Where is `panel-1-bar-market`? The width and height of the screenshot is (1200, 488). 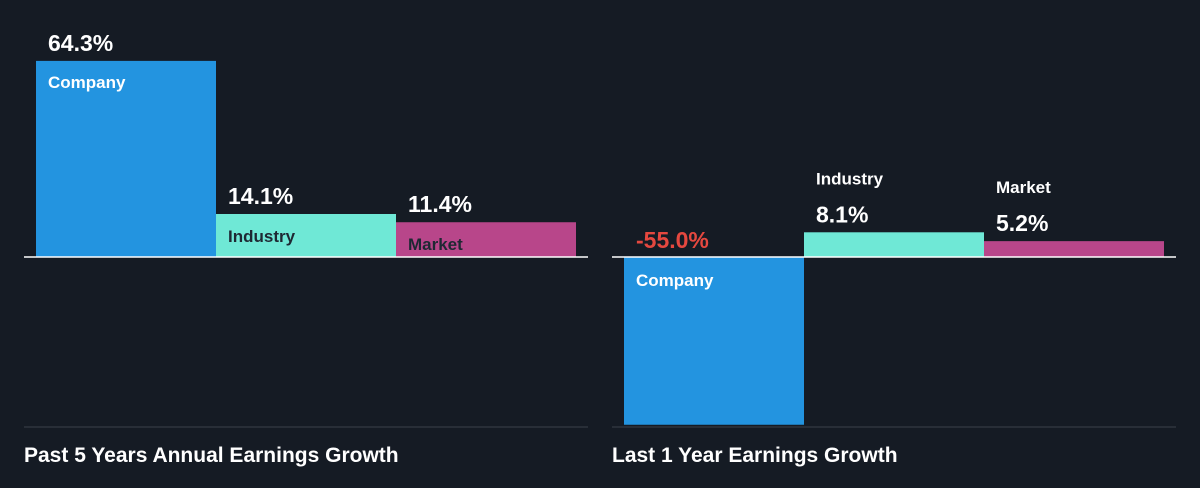
panel-1-bar-market is located at coordinates (486, 239).